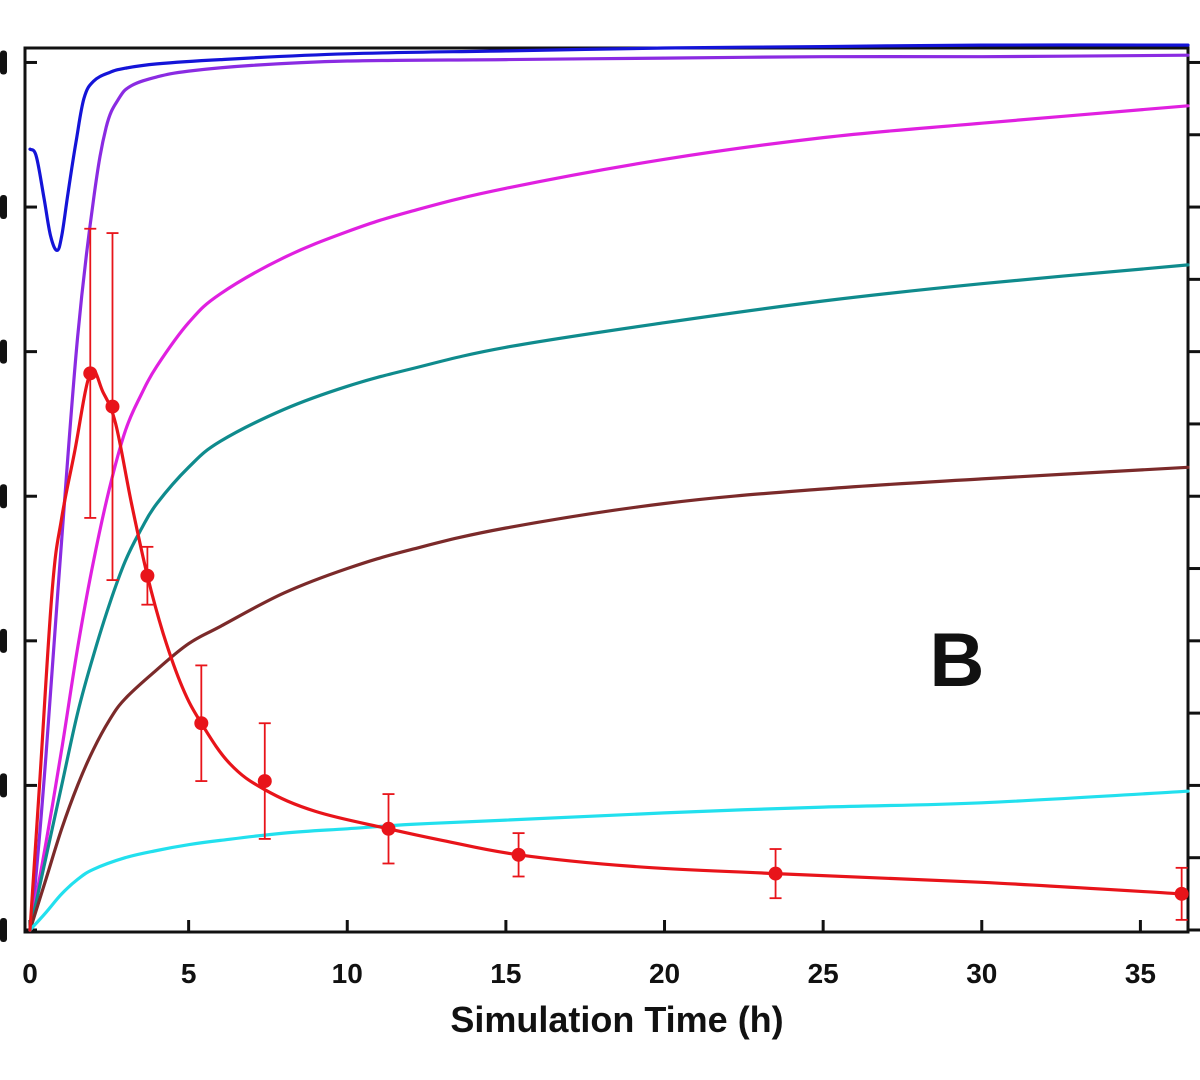  Describe the element at coordinates (616, 1019) in the screenshot. I see `x-axis-title: Simulation Time (h)` at that location.